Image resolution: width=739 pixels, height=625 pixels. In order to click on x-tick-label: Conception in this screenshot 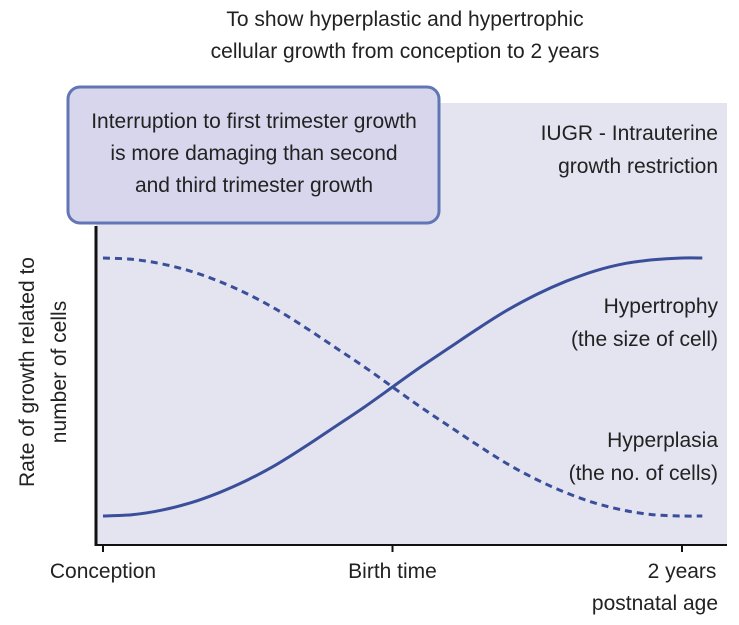, I will do `click(103, 571)`.